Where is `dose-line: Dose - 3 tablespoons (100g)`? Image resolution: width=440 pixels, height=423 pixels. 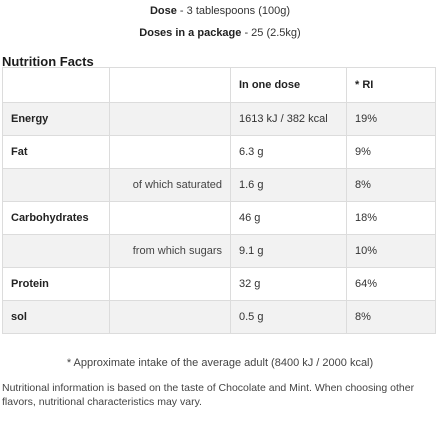
dose-line: Dose - 3 tablespoons (100g) is located at coordinates (220, 13).